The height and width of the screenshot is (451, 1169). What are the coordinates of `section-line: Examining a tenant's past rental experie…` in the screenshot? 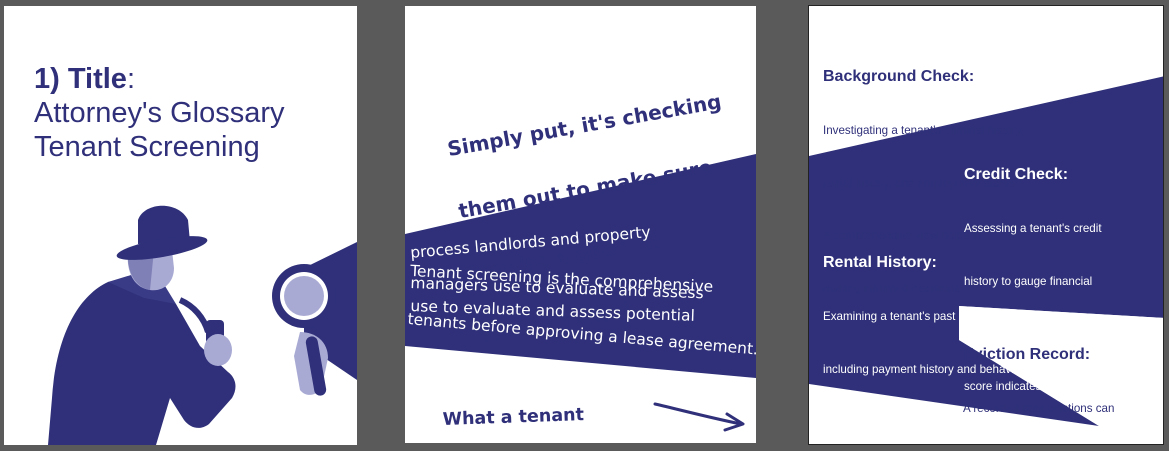 It's located at (940, 316).